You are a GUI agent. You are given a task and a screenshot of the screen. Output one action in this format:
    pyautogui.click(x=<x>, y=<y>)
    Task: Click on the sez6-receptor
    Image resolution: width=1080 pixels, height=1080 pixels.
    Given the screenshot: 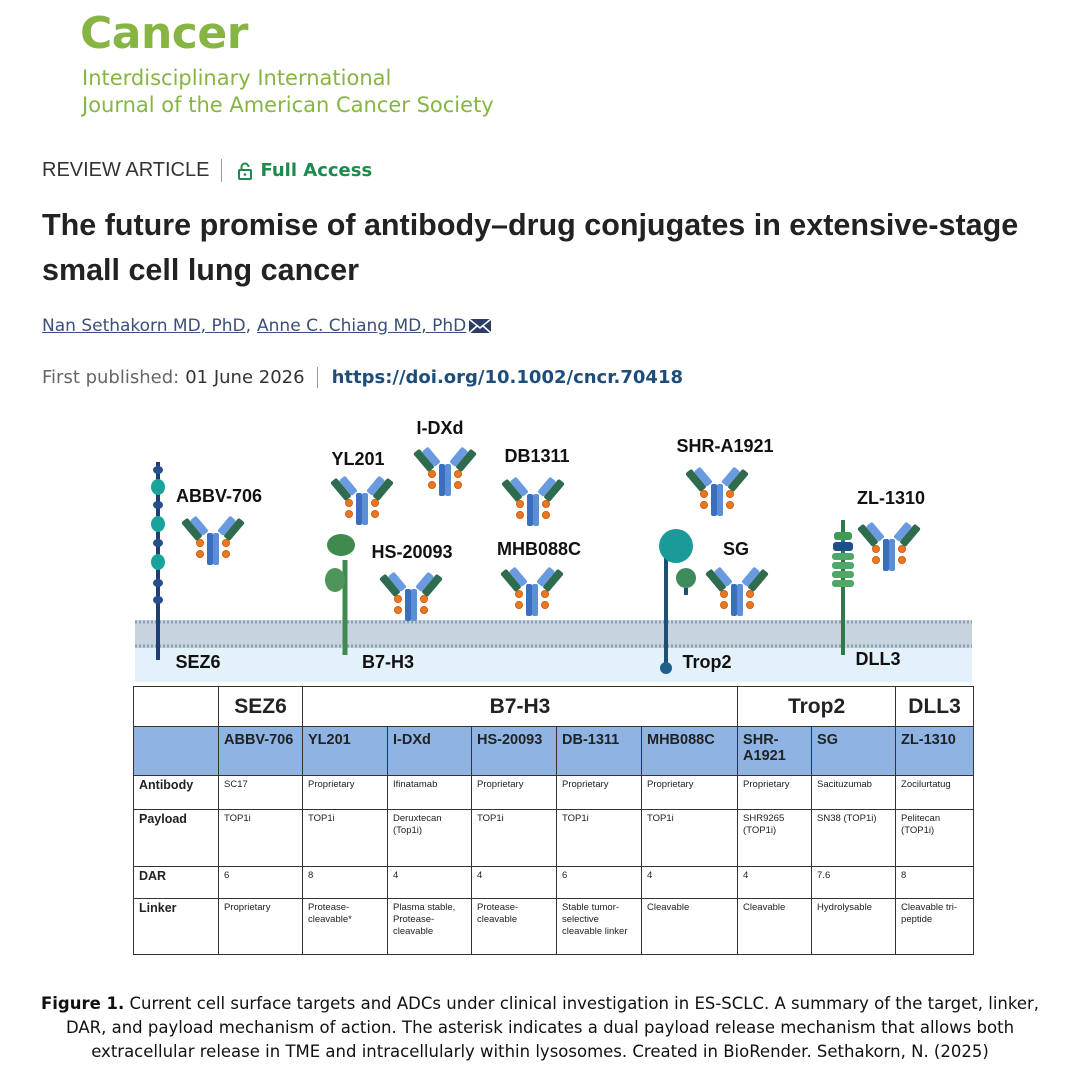 What is the action you would take?
    pyautogui.click(x=158, y=561)
    